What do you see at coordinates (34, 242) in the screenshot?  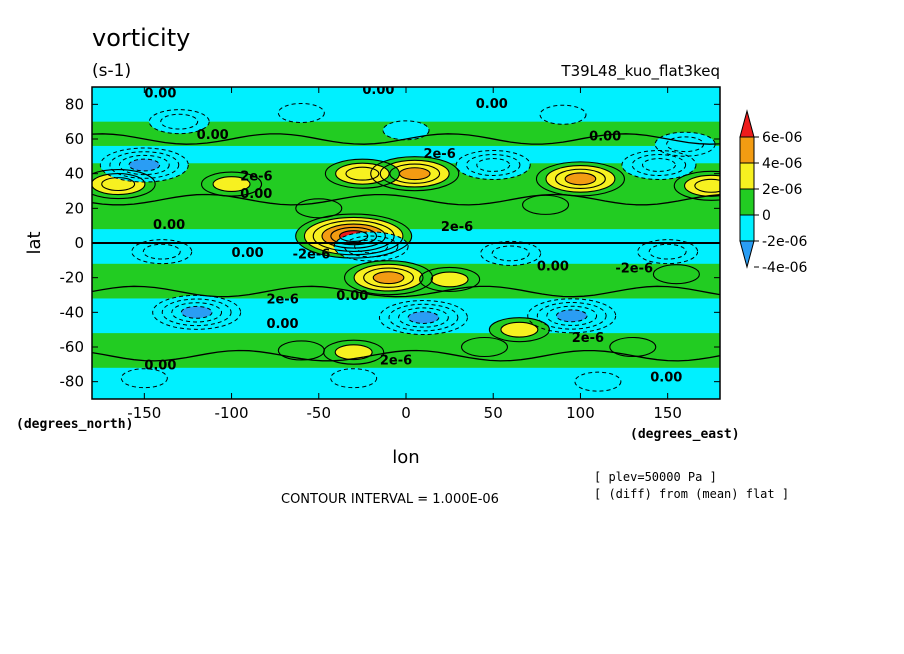 I see `y-axis-label: lat` at bounding box center [34, 242].